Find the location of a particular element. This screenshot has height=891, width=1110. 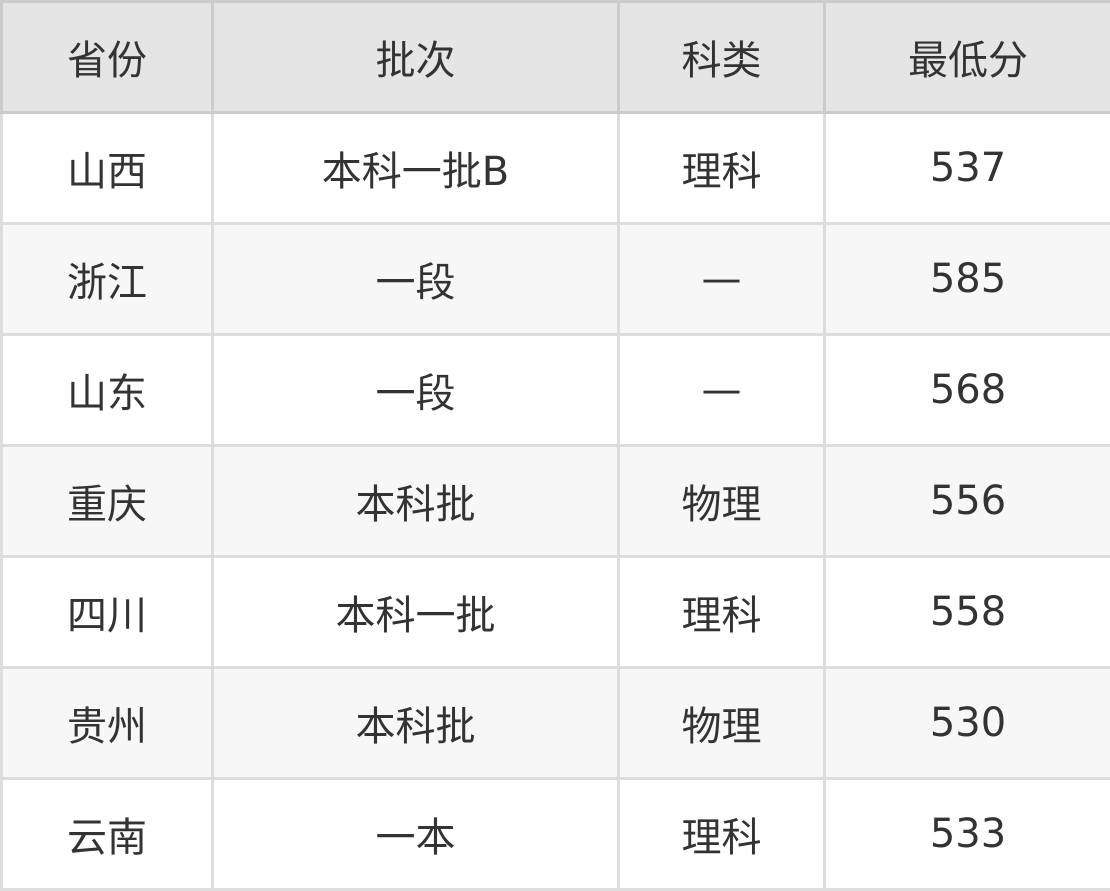

cell-min-score: 558 is located at coordinates (966, 612).